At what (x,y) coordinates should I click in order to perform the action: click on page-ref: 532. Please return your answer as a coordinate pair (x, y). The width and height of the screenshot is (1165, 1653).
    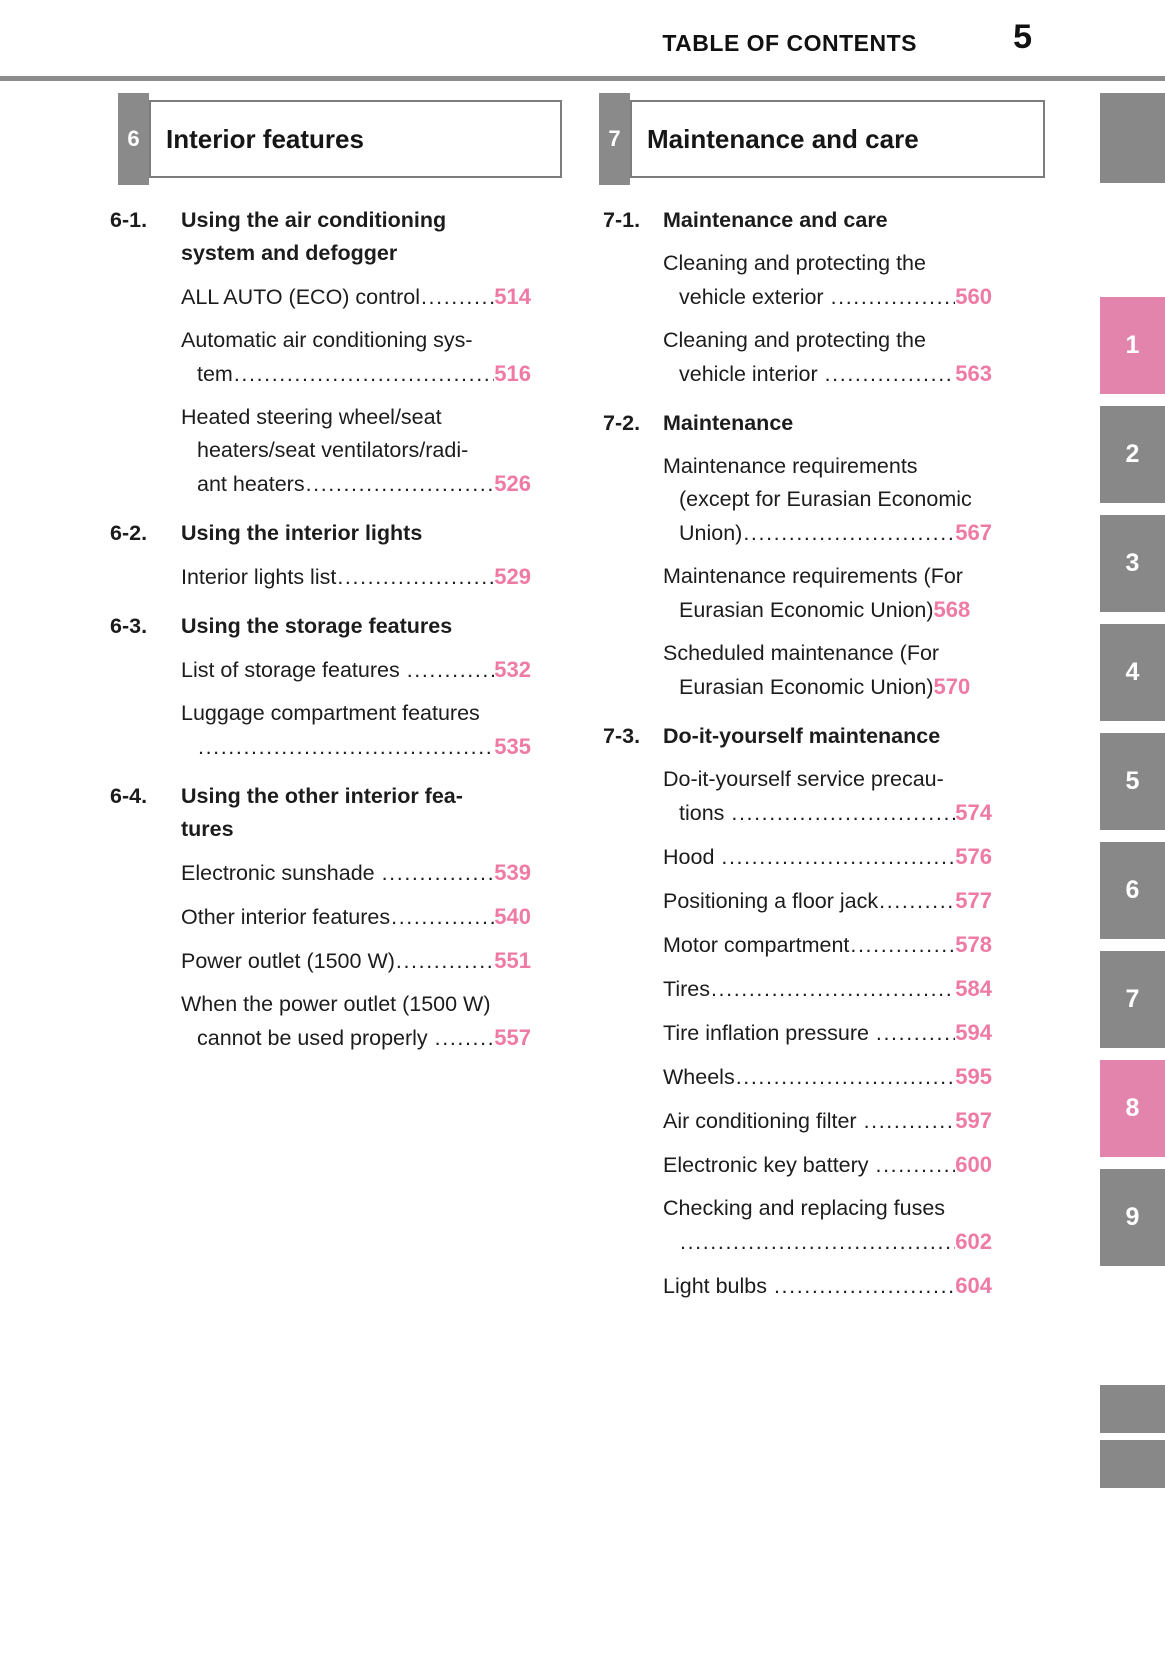
    Looking at the image, I should click on (512, 669).